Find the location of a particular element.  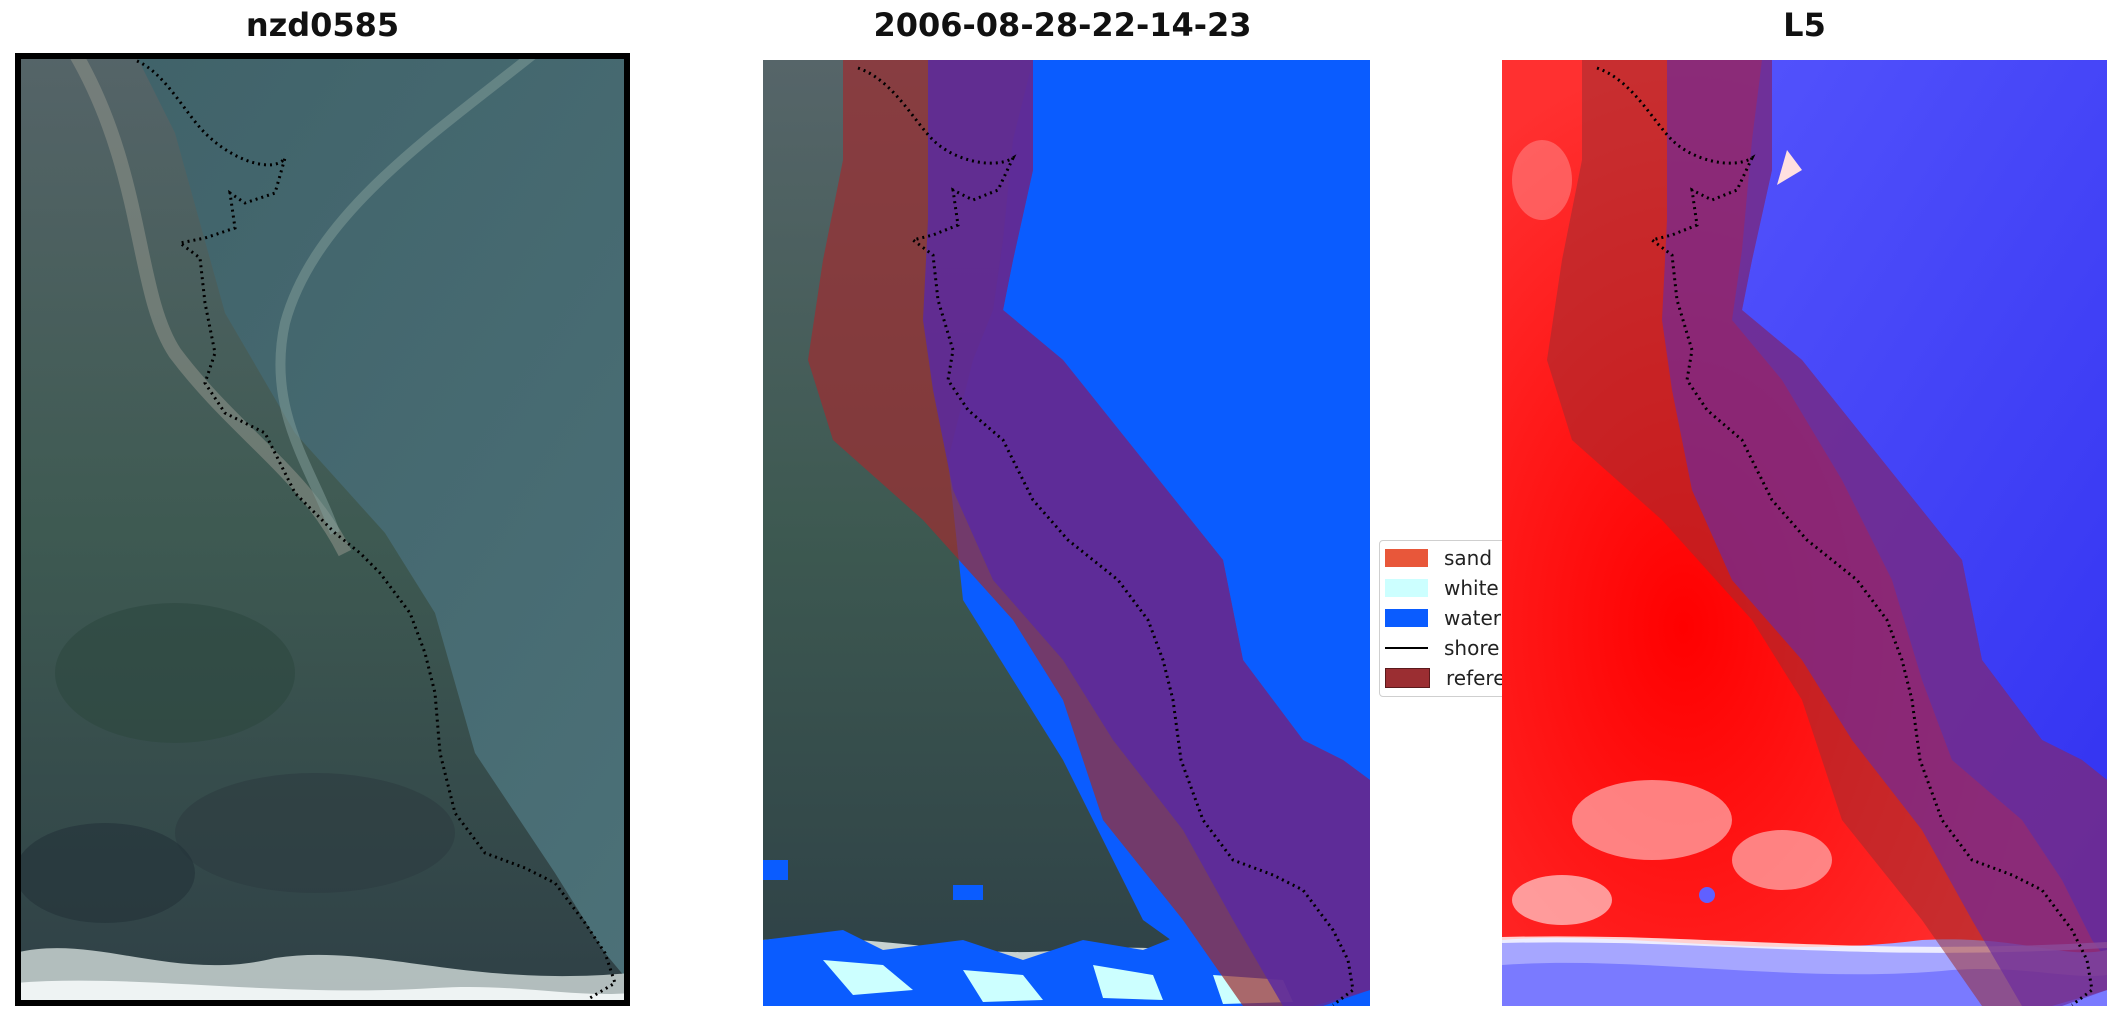

panel-title-index: L5 is located at coordinates (1804, 25).